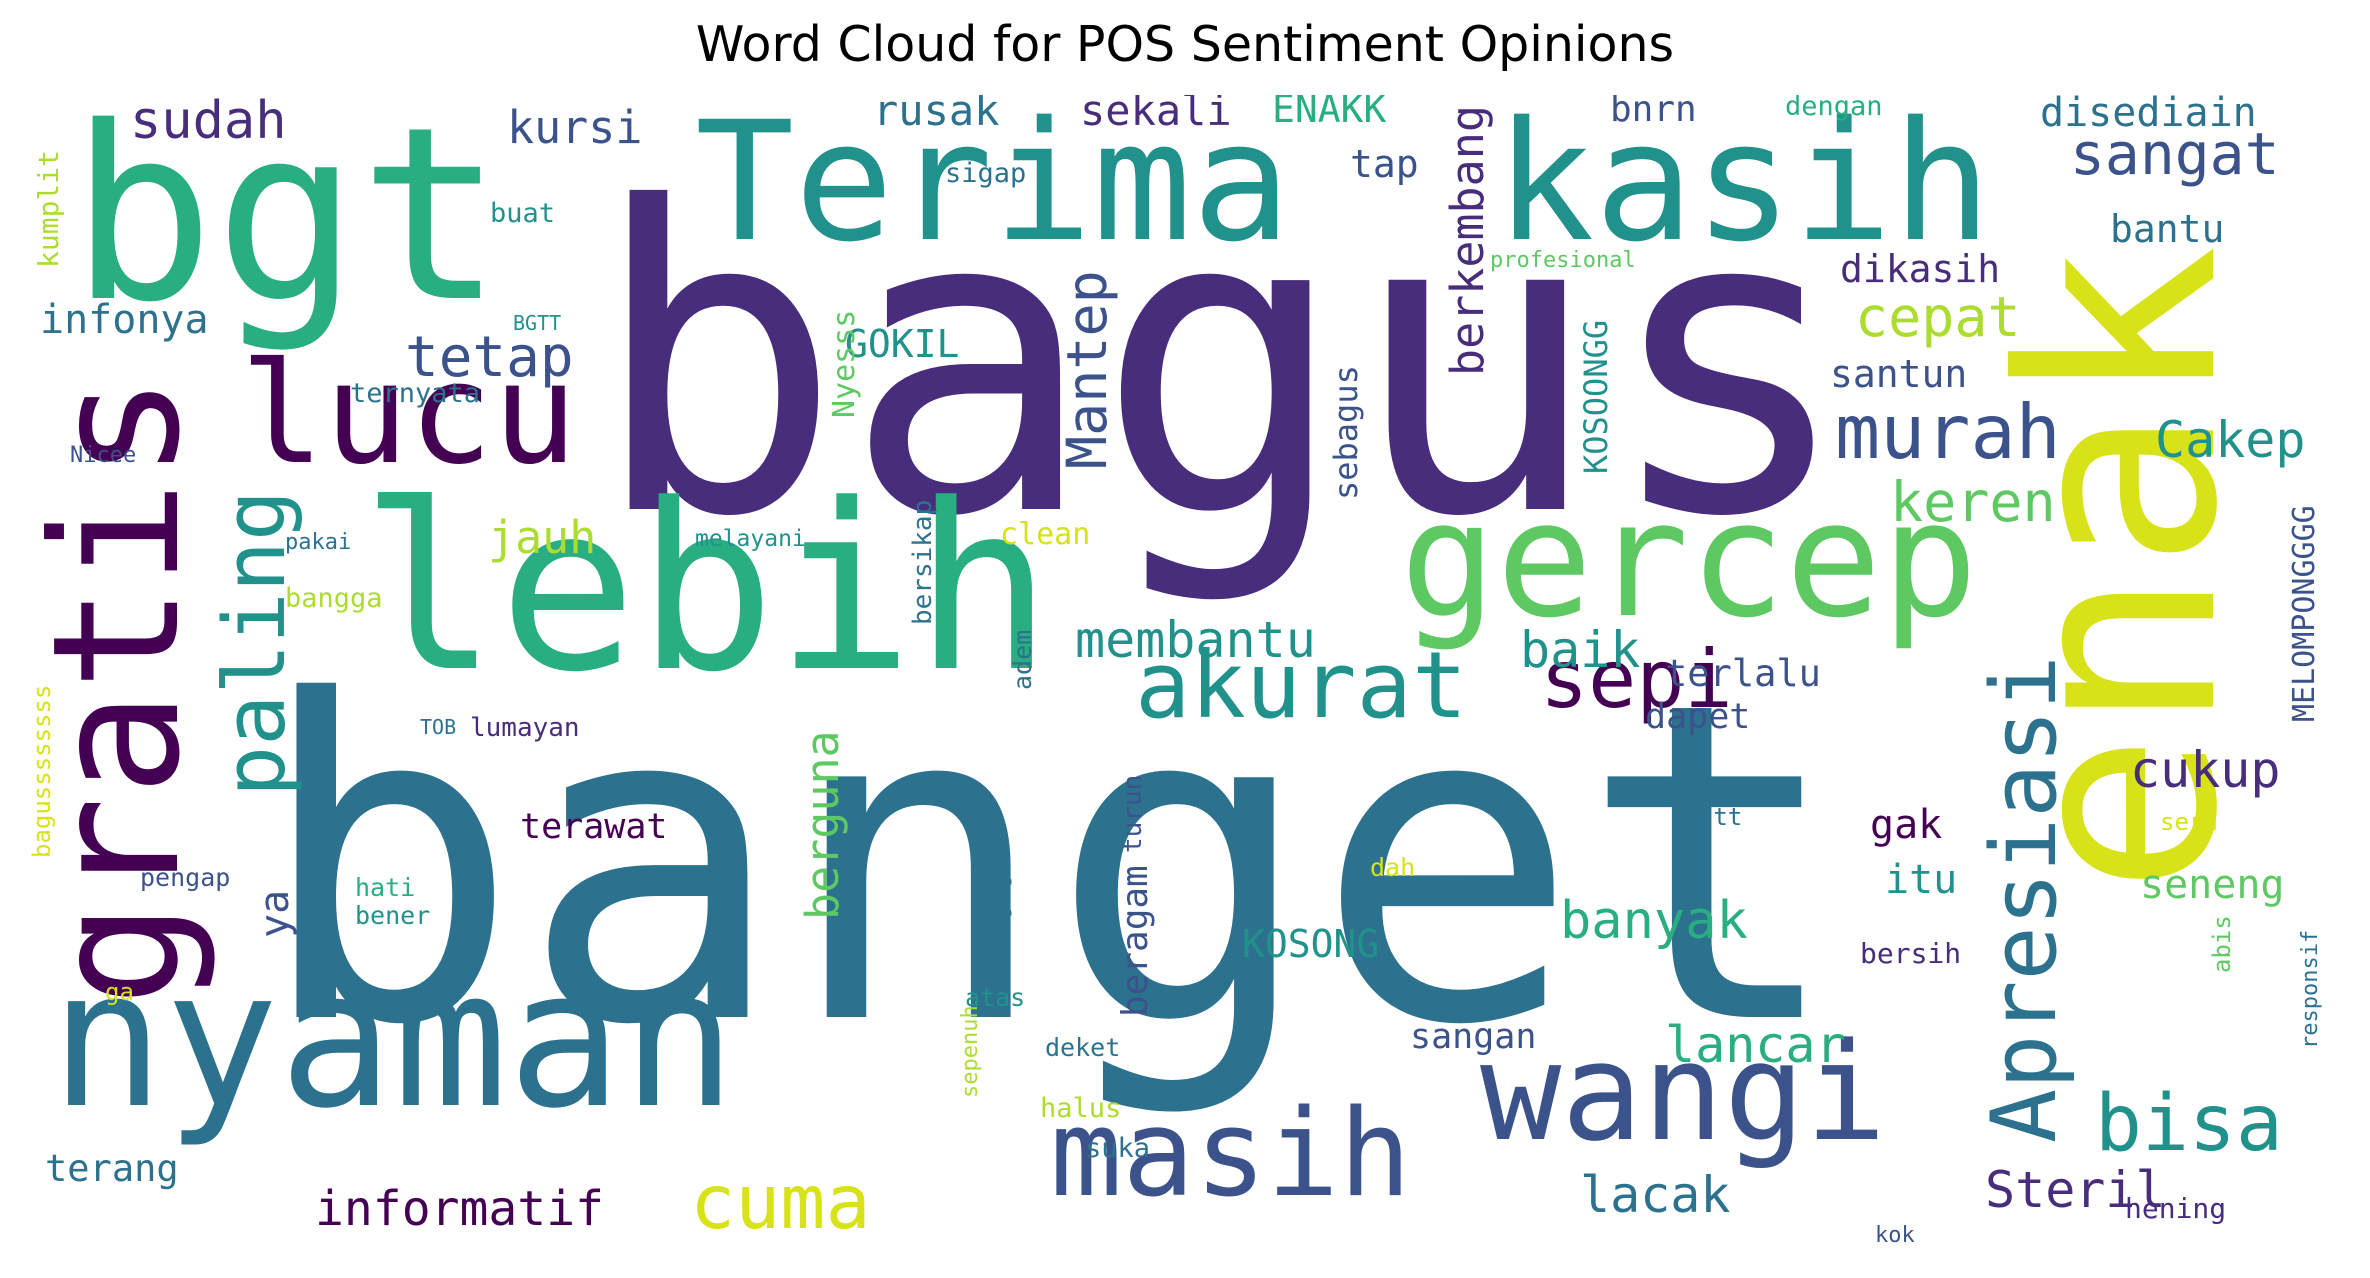  Describe the element at coordinates (1899, 374) in the screenshot. I see `word-santun: santun` at that location.